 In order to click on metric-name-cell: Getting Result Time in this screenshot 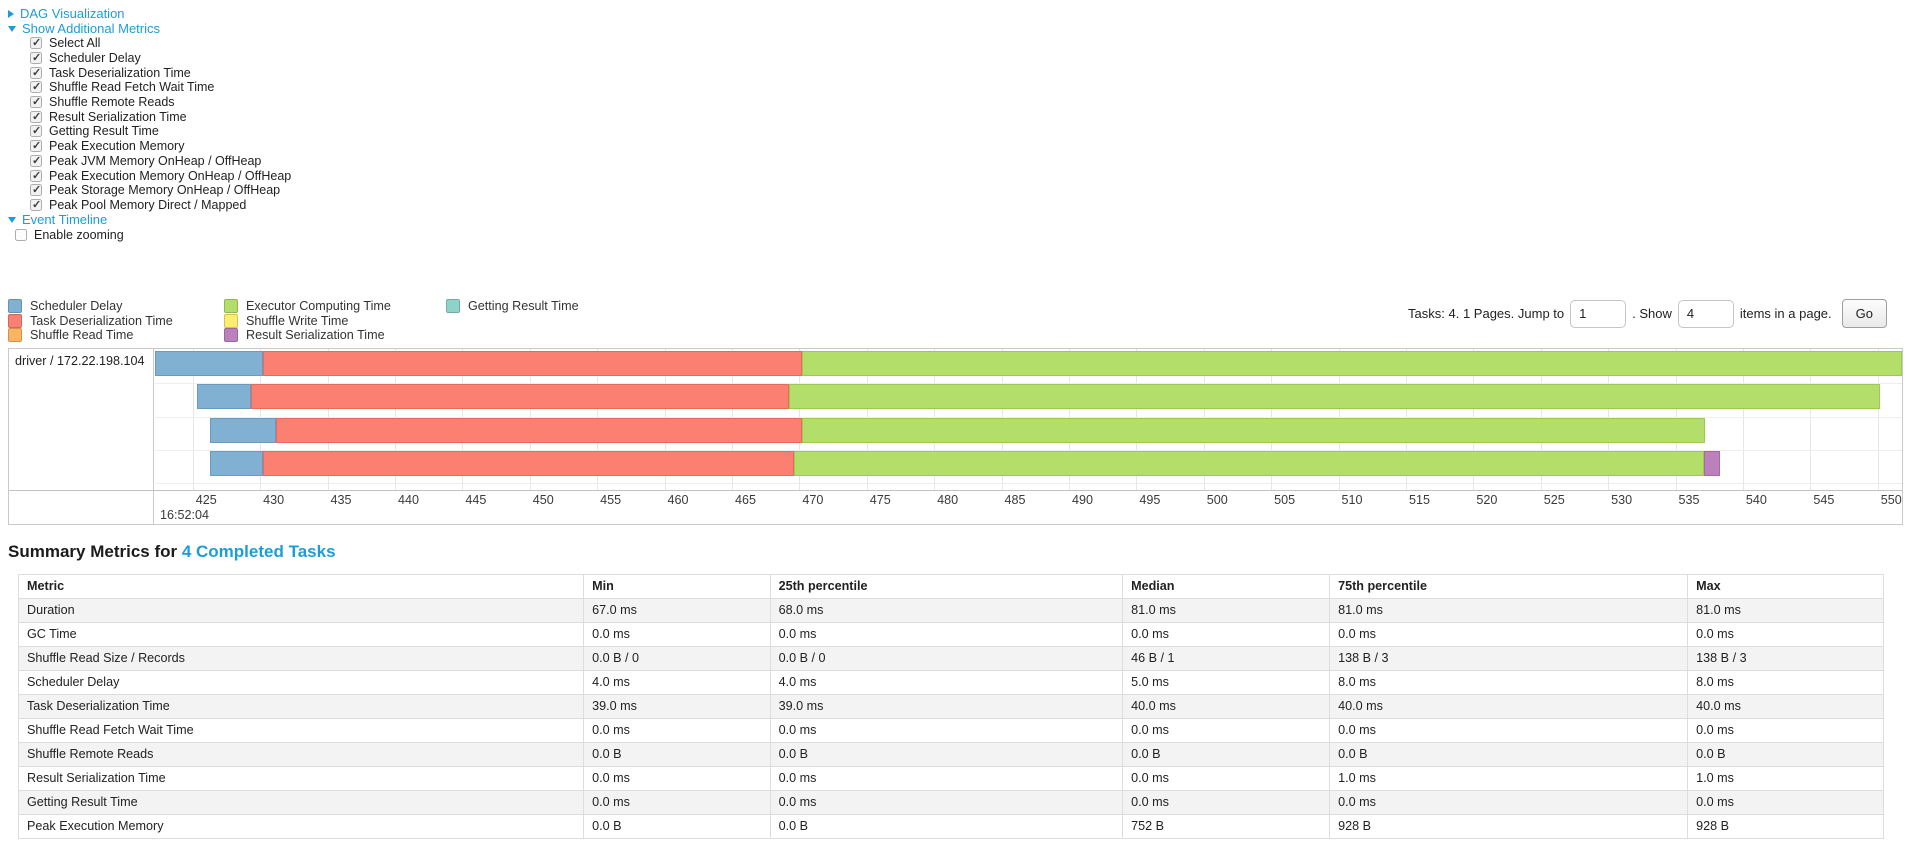, I will do `click(301, 802)`.